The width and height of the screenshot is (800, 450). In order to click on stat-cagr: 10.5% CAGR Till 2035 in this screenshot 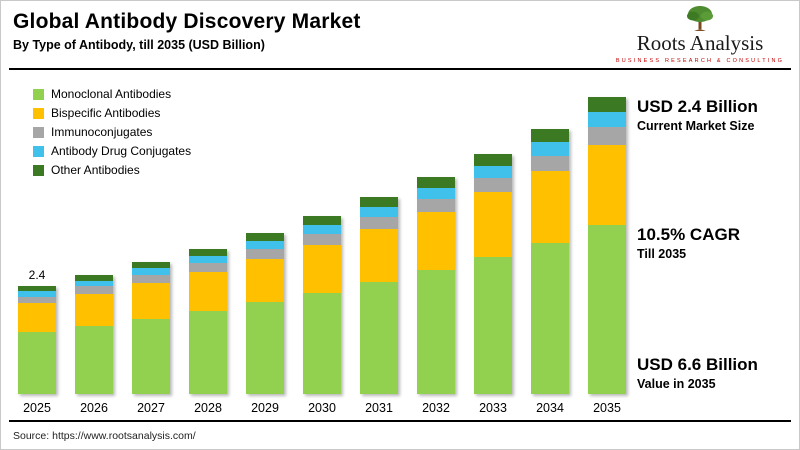, I will do `click(715, 243)`.